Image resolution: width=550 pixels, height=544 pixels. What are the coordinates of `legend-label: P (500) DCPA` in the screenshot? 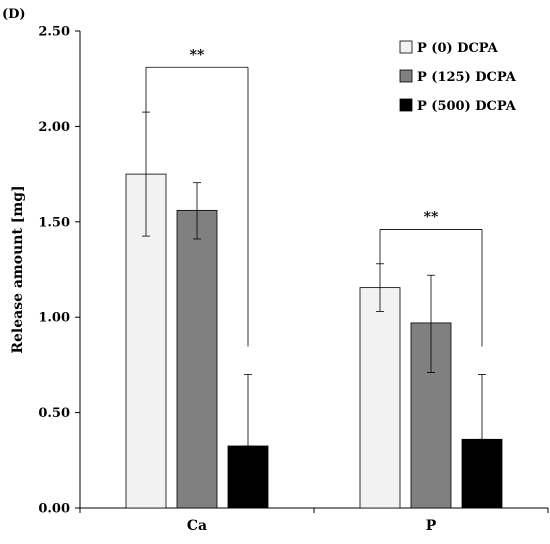 It's located at (467, 106).